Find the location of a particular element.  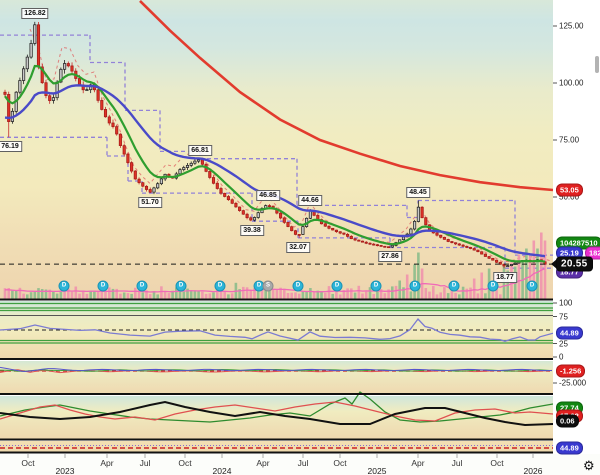

oscillator-panel-bg is located at coordinates (276, 377).